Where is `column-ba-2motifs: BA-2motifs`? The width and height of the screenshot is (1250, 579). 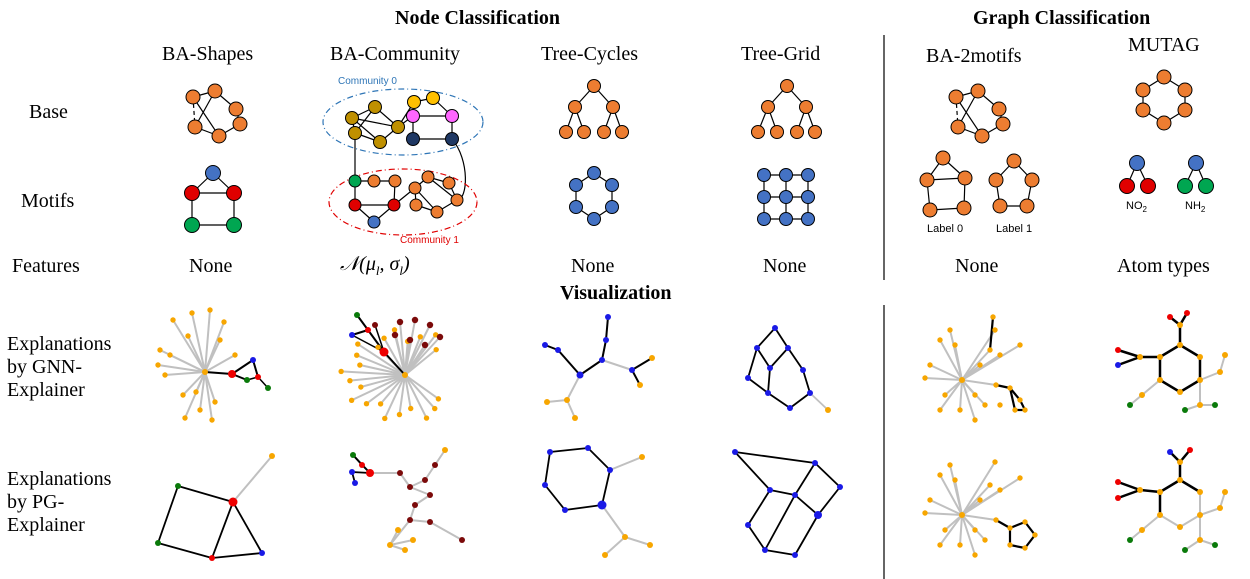 column-ba-2motifs: BA-2motifs is located at coordinates (974, 56).